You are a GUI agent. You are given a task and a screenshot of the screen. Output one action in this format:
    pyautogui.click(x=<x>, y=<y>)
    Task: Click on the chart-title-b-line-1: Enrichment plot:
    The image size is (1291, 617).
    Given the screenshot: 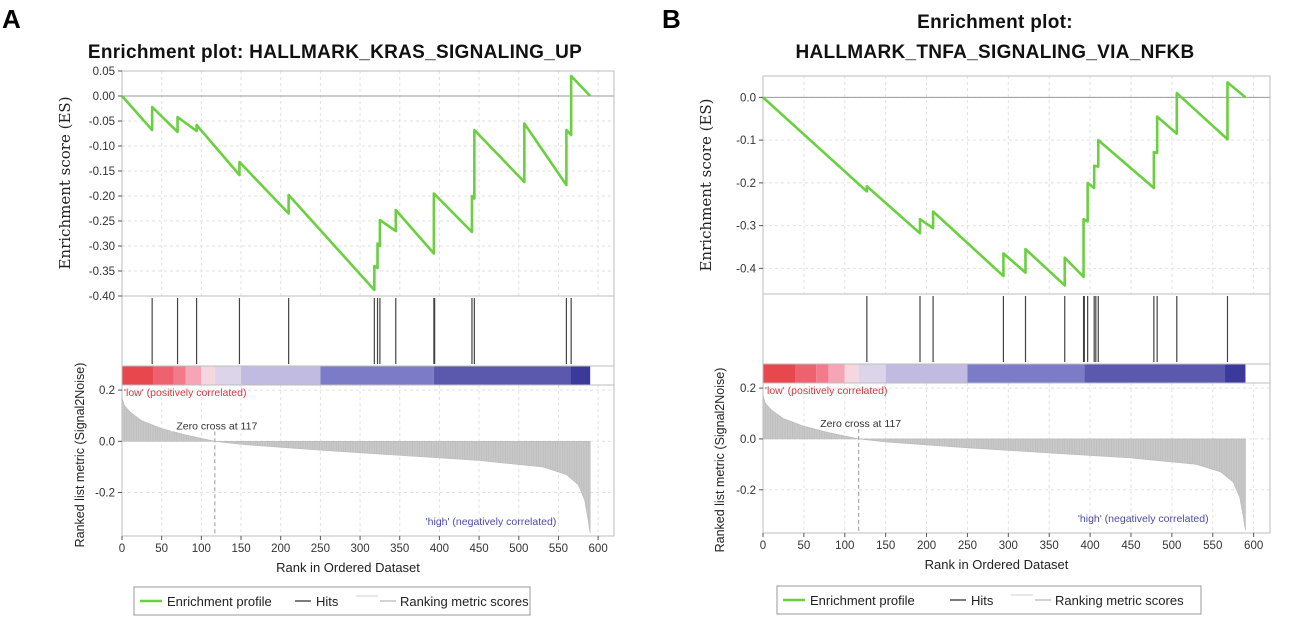 What is the action you would take?
    pyautogui.click(x=995, y=22)
    